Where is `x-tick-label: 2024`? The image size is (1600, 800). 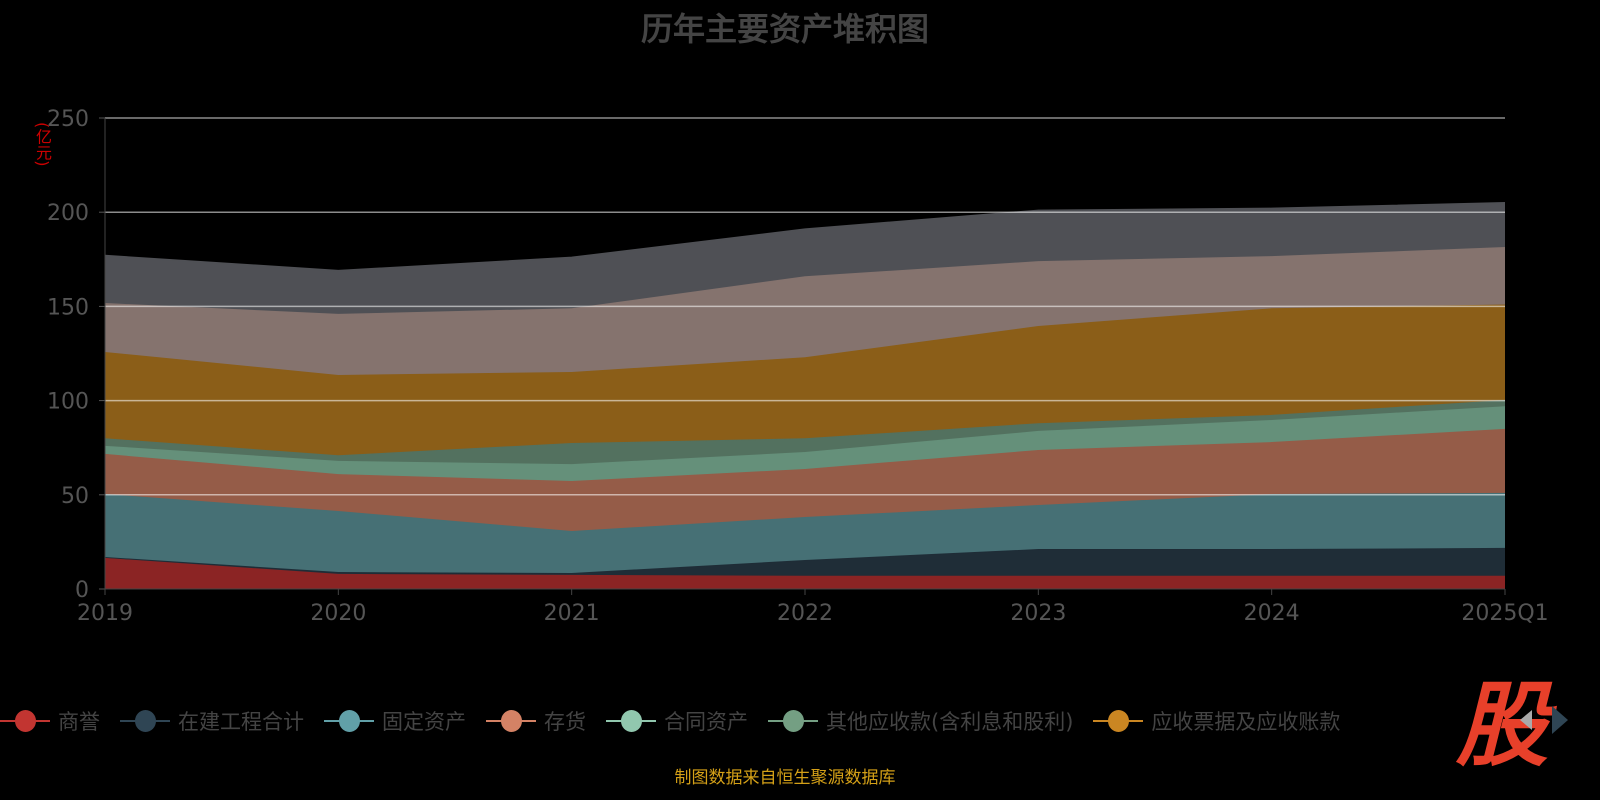
x-tick-label: 2024 is located at coordinates (1272, 613).